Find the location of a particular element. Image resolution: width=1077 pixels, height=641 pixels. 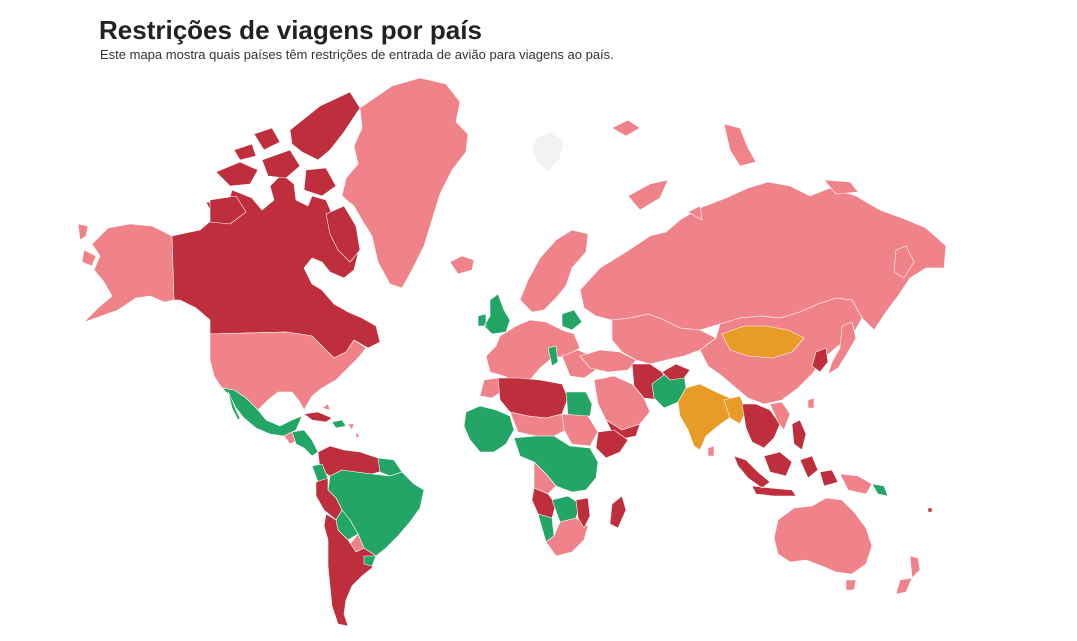

region-kashmir is located at coordinates (676, 372).